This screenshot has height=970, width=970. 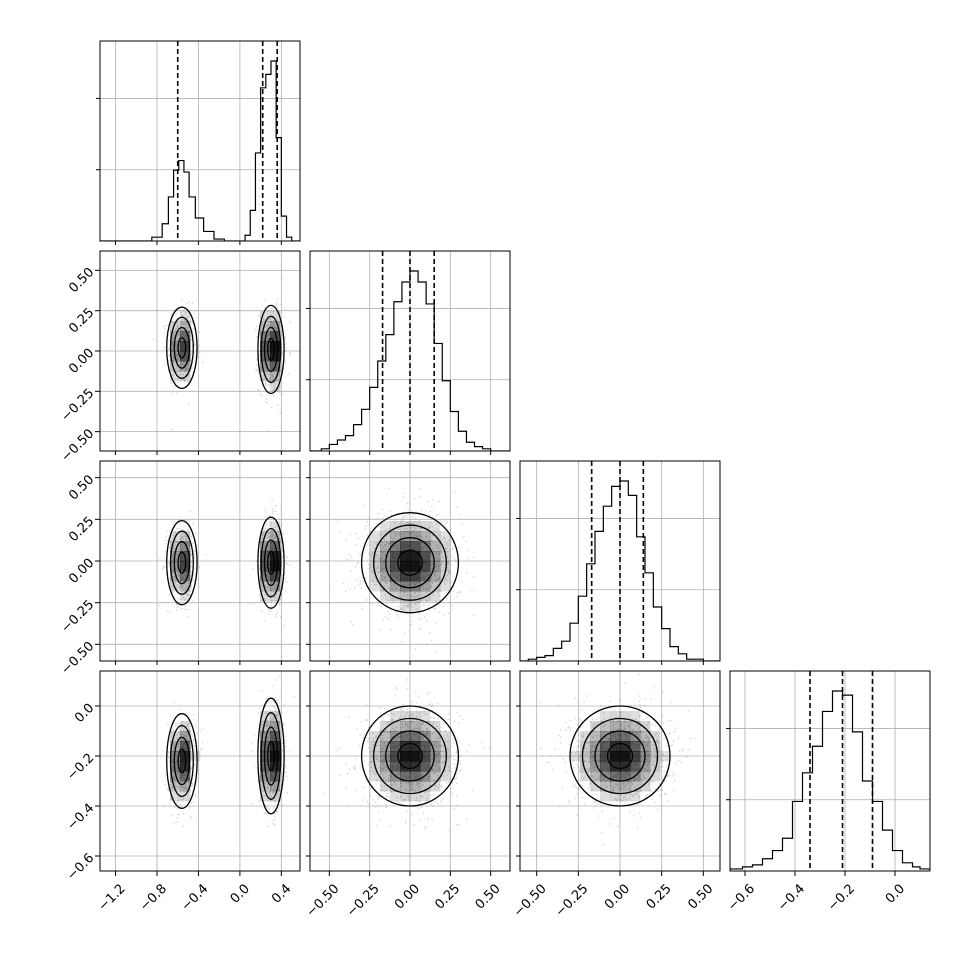 What do you see at coordinates (80, 867) in the screenshot?
I see `y-tick-label: −0.6` at bounding box center [80, 867].